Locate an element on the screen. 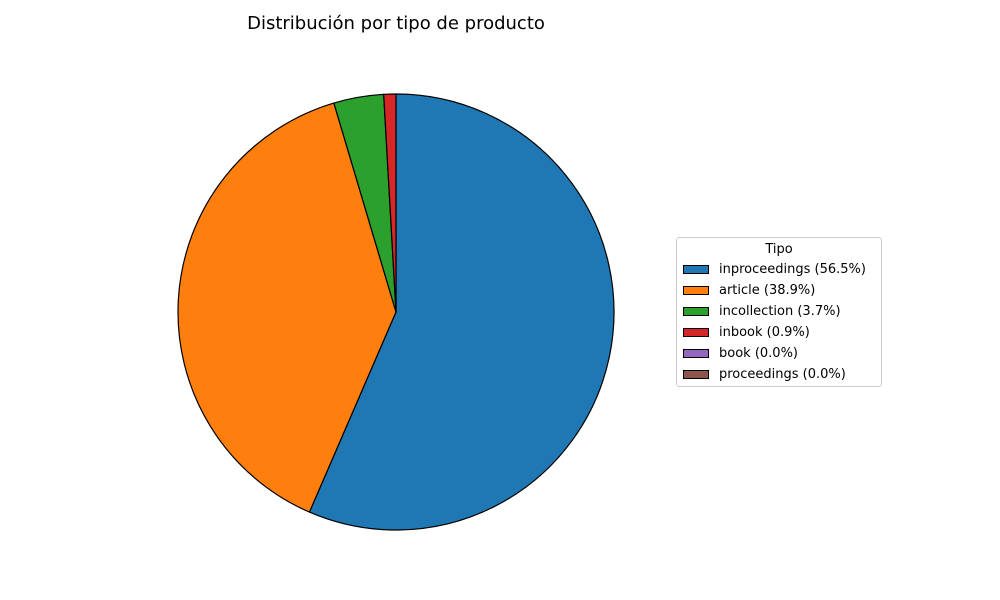 The image size is (1000, 600). chart-title: Distribución por tipo de producto is located at coordinates (396, 23).